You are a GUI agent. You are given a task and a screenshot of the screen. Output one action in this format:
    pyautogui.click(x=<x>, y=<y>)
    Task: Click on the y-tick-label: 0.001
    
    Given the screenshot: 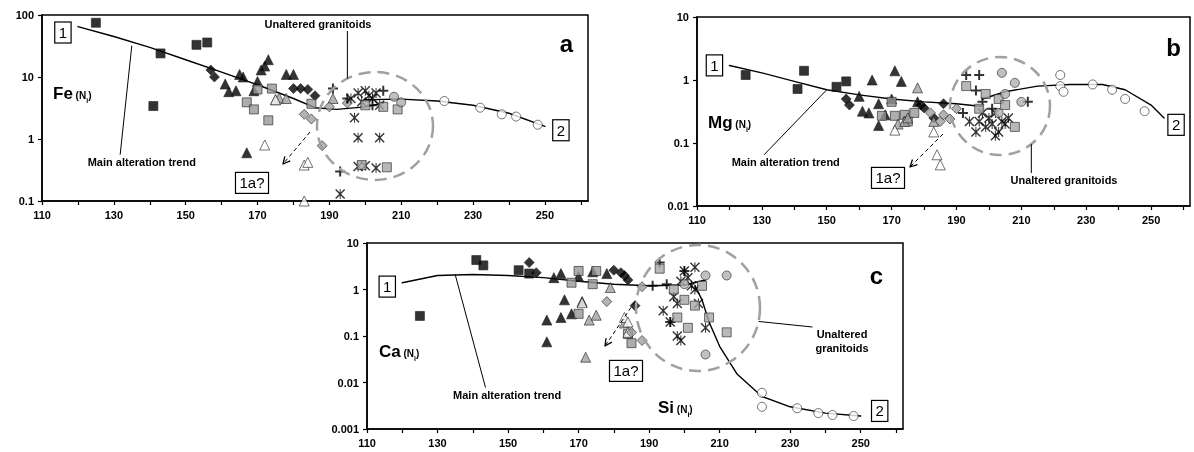 What is the action you would take?
    pyautogui.click(x=345, y=429)
    